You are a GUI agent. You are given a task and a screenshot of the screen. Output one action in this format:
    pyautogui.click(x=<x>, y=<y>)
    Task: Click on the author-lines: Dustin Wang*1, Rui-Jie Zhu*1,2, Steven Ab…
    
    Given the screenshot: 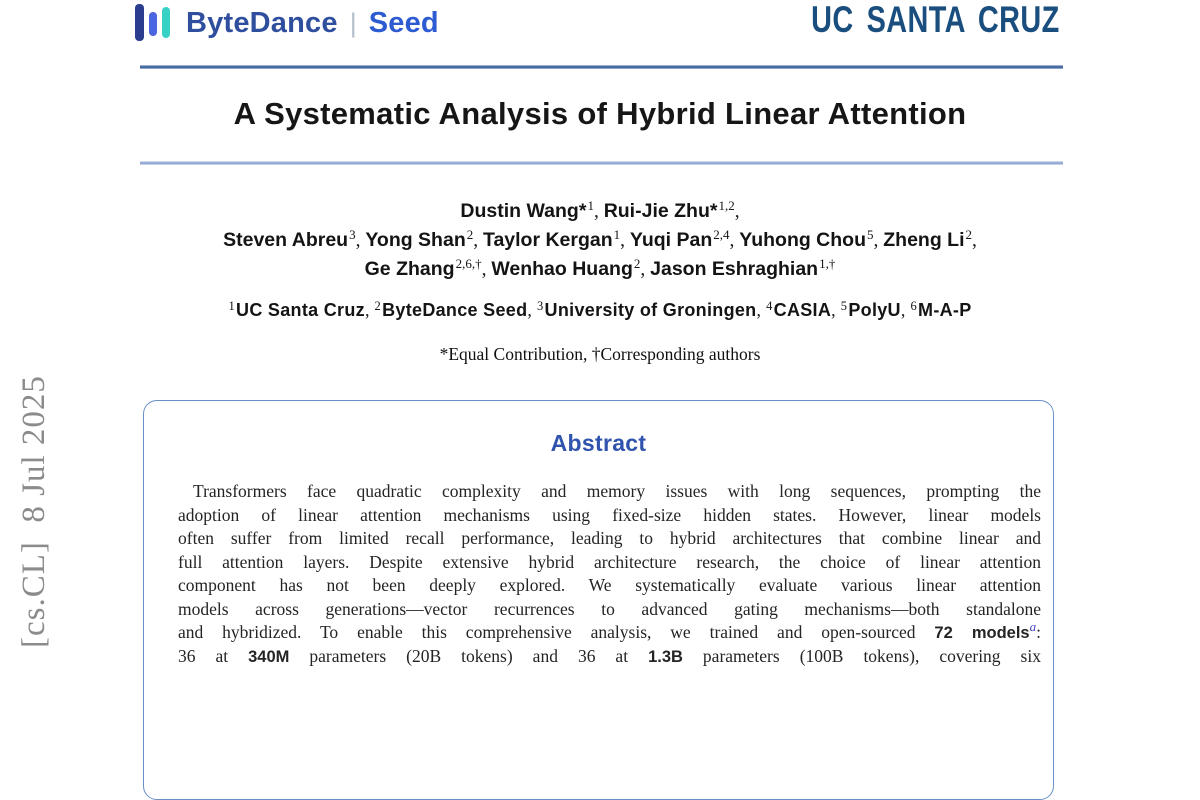 What is the action you would take?
    pyautogui.click(x=600, y=240)
    